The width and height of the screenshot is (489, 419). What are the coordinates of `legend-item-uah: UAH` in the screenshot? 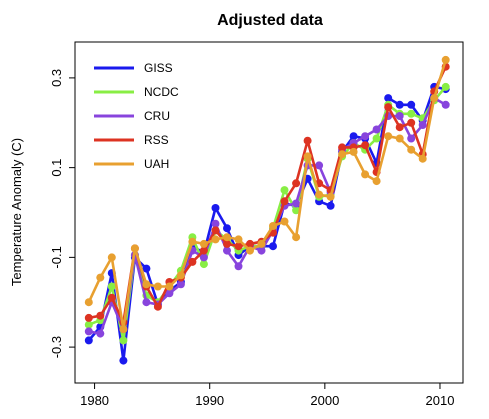 It's located at (131, 164).